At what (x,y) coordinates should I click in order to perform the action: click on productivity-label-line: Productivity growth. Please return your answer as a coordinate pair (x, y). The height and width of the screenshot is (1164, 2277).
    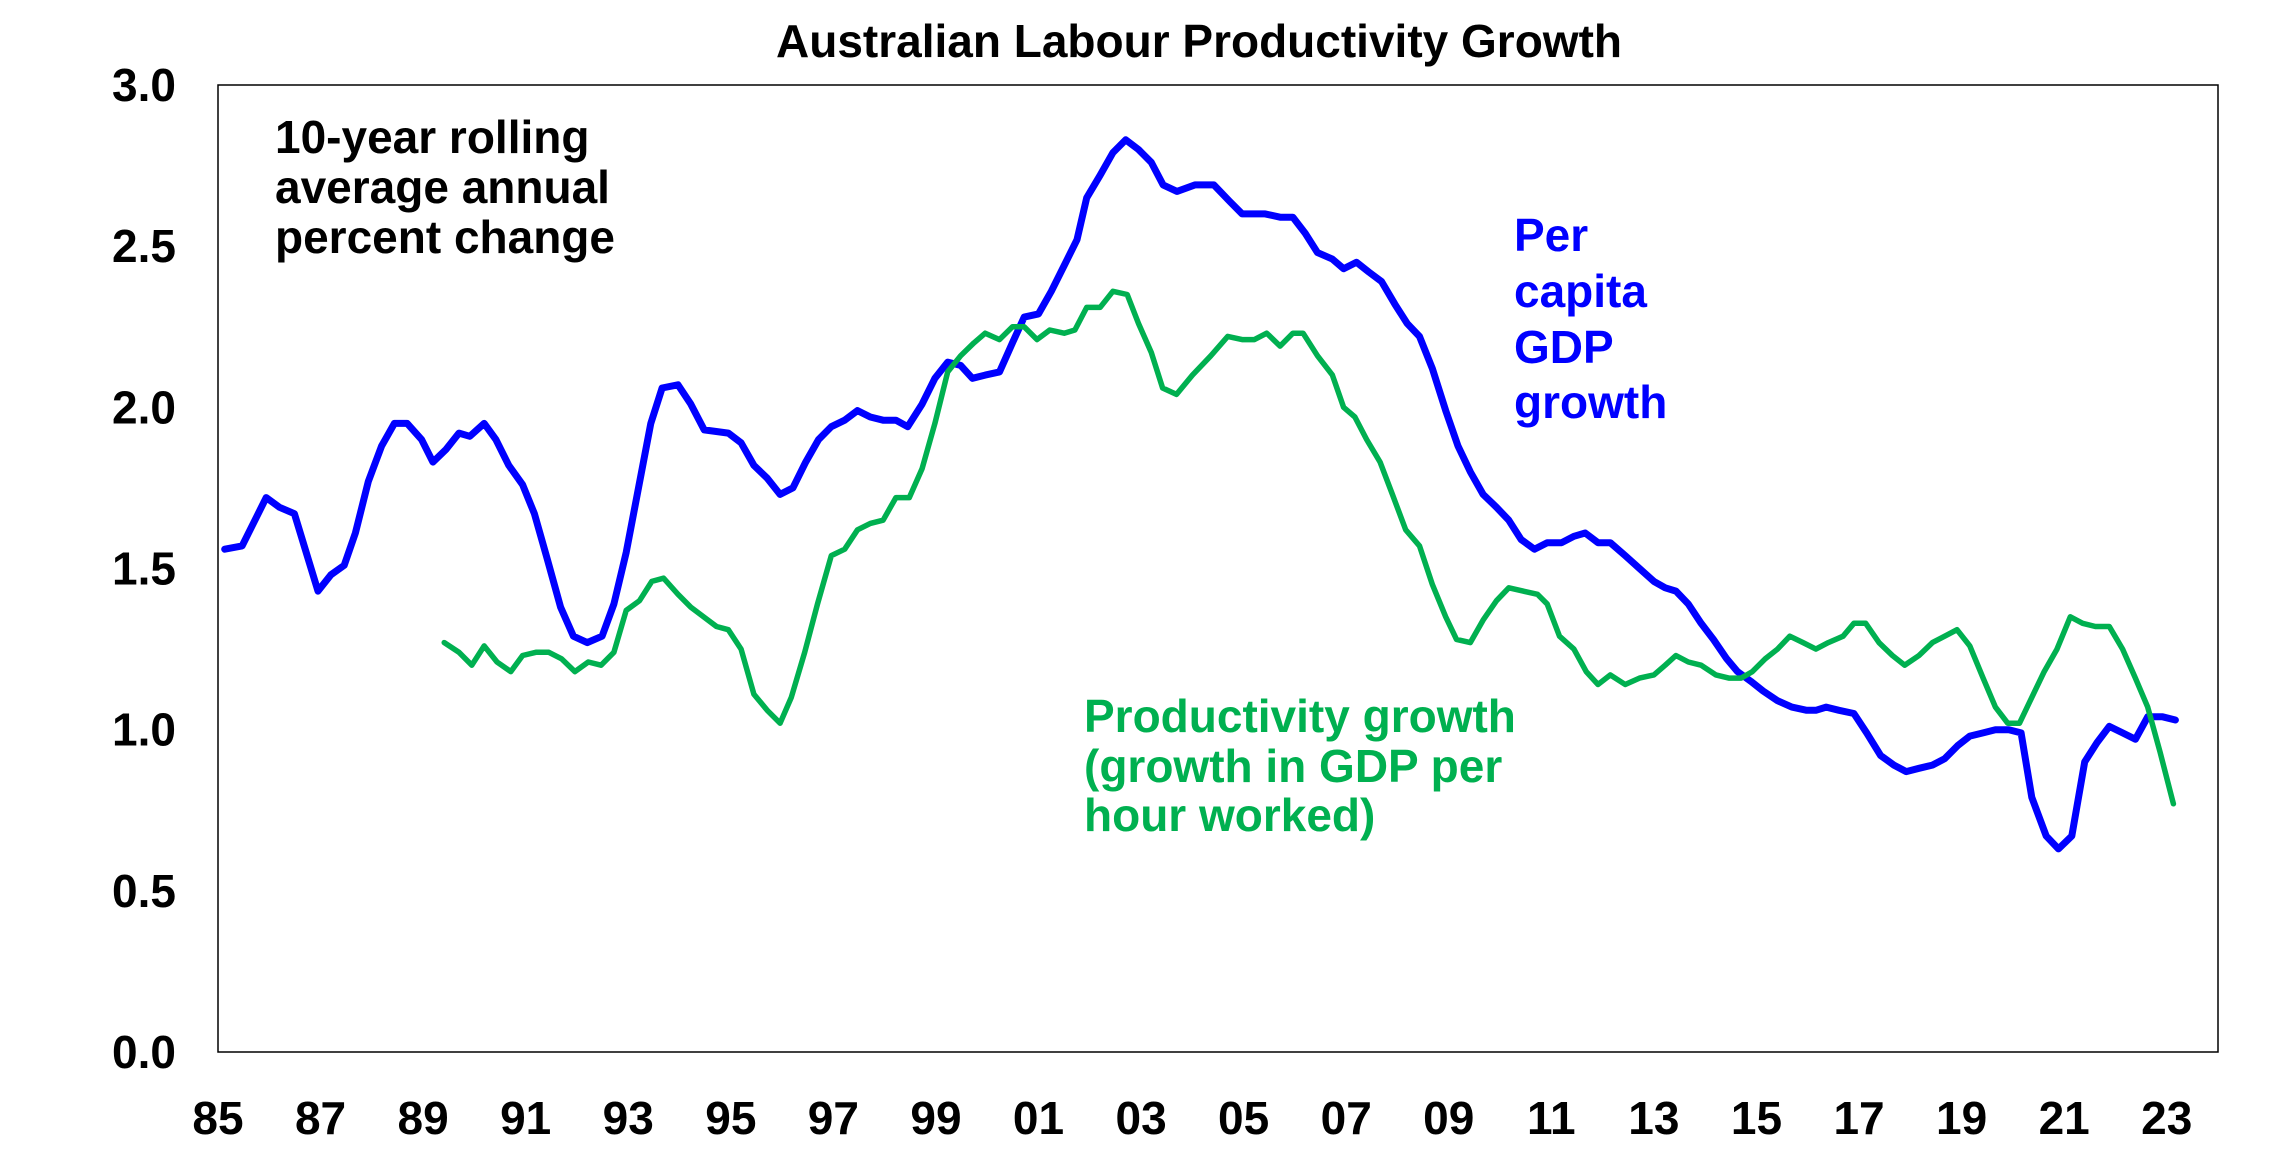
    Looking at the image, I should click on (1300, 716).